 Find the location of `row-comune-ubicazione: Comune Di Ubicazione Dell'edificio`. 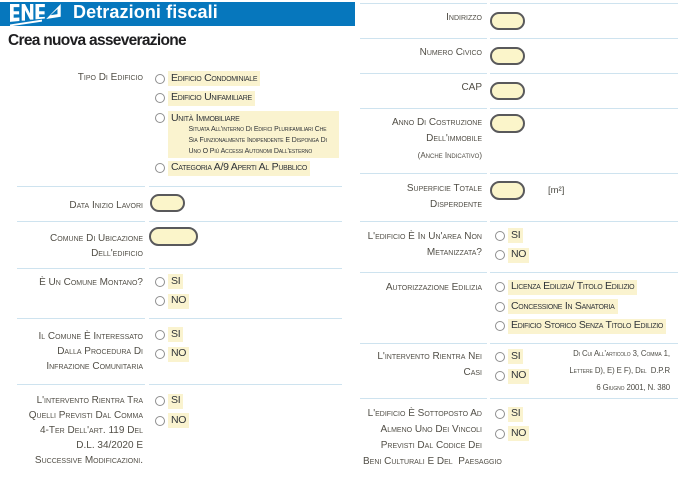

row-comune-ubicazione: Comune Di Ubicazione Dell'edificio is located at coordinates (177, 244).